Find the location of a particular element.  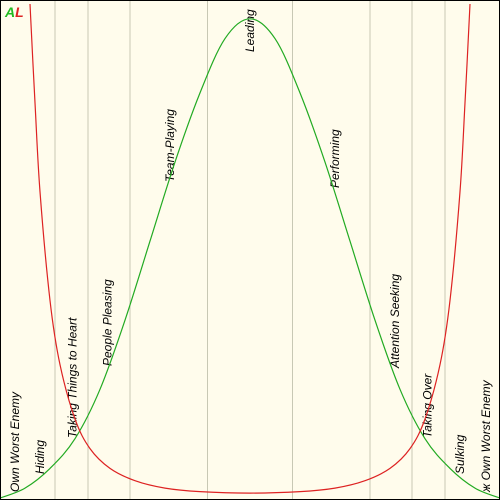

brand-letter-l: L is located at coordinates (19, 12).